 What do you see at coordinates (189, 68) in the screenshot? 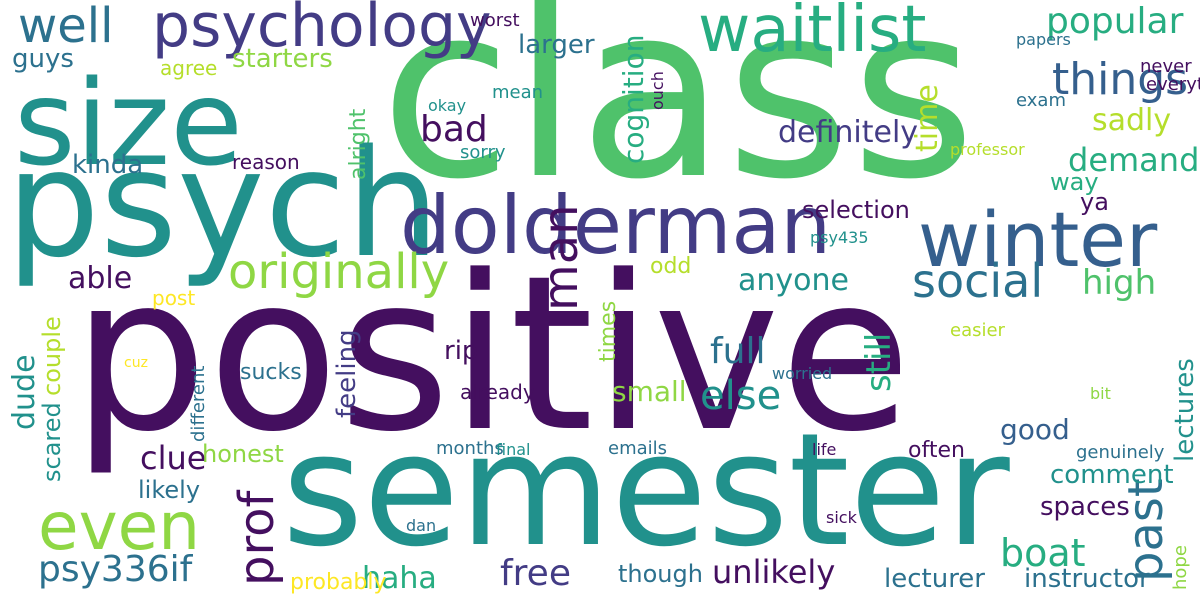
I see `word-time: agree` at bounding box center [189, 68].